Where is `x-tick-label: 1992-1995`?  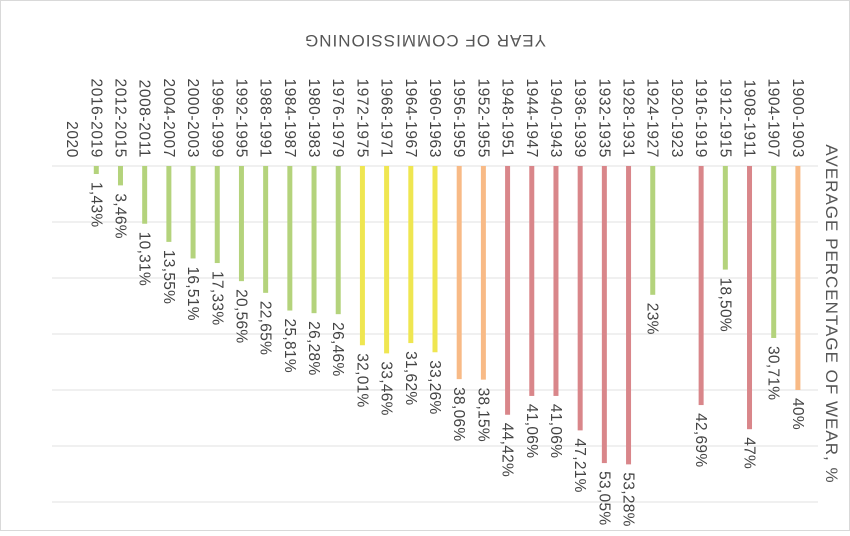
x-tick-label: 1992-1995 is located at coordinates (240, 118).